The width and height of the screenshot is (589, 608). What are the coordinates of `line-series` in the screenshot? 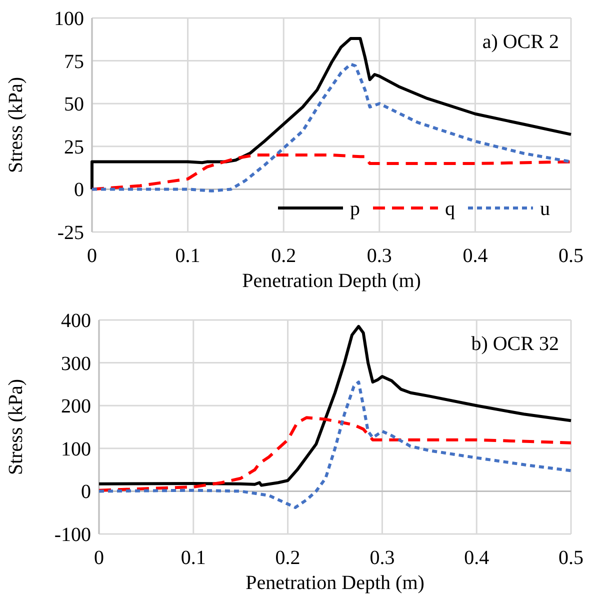 It's located at (335, 454).